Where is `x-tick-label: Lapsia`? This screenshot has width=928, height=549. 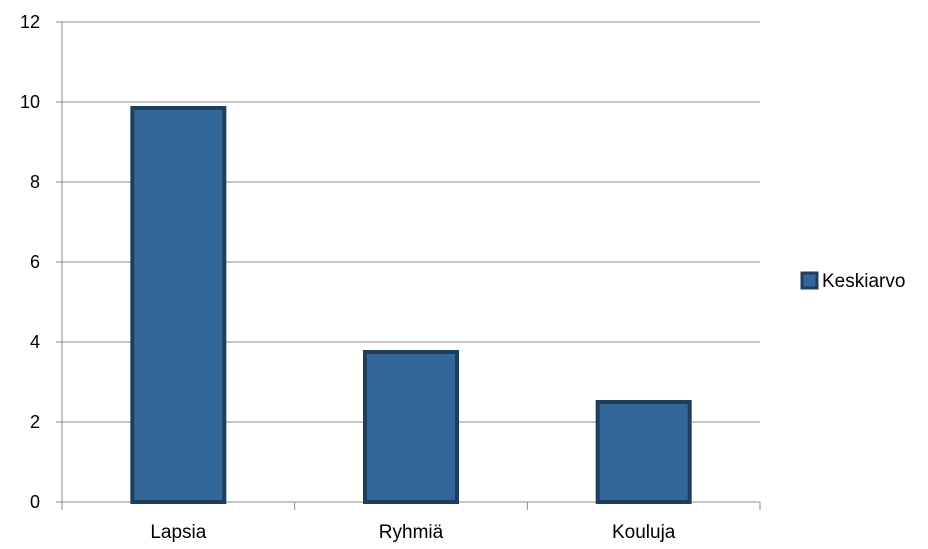
x-tick-label: Lapsia is located at coordinates (178, 532).